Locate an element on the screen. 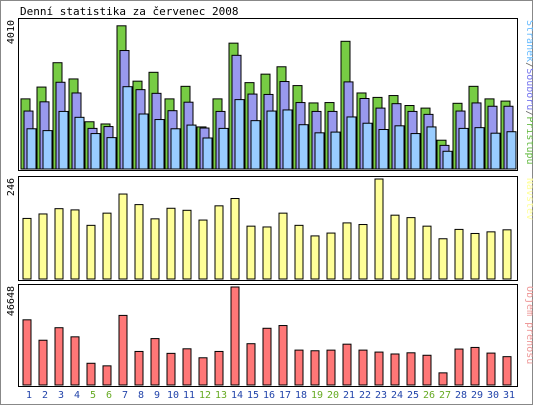 The width and height of the screenshot is (533, 405). x-tick-label-day-11: 11 is located at coordinates (189, 395).